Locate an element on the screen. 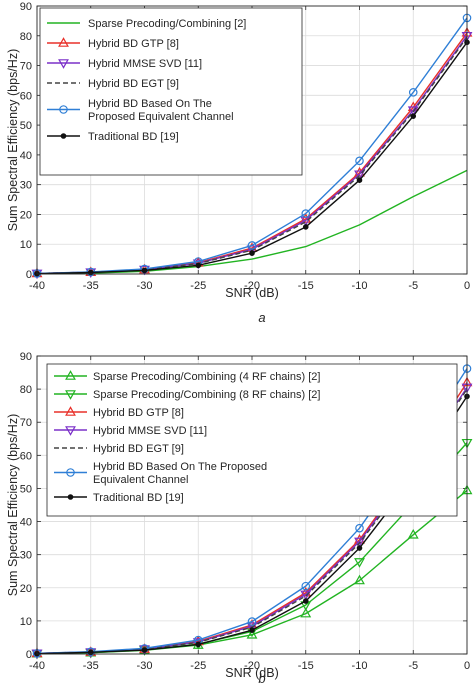 This screenshot has width=474, height=687. legend-label: Hybrid BD Based On The Proposed is located at coordinates (180, 467).